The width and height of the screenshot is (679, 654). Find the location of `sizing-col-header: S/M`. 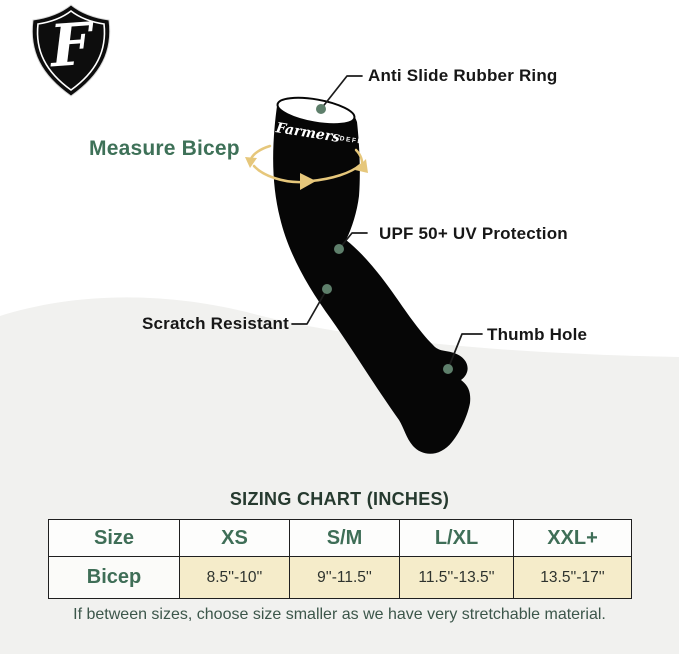

sizing-col-header: S/M is located at coordinates (344, 538).